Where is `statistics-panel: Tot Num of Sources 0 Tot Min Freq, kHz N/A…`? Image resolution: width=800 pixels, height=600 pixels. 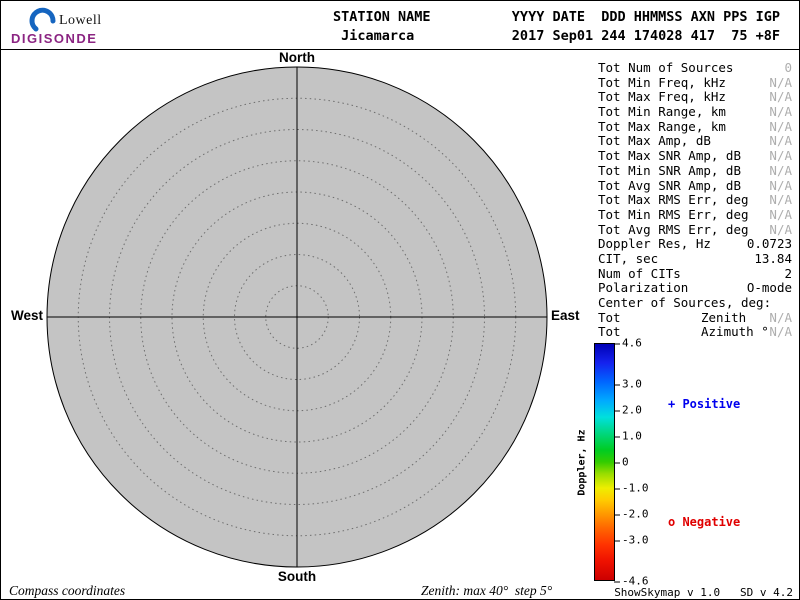 statistics-panel: Tot Num of Sources 0 Tot Min Freq, kHz N/A… is located at coordinates (695, 200).